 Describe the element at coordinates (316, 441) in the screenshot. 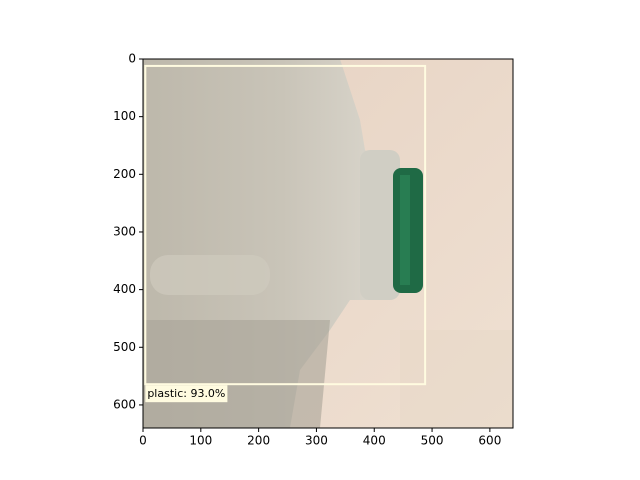

I see `x-tick-label: 300` at that location.